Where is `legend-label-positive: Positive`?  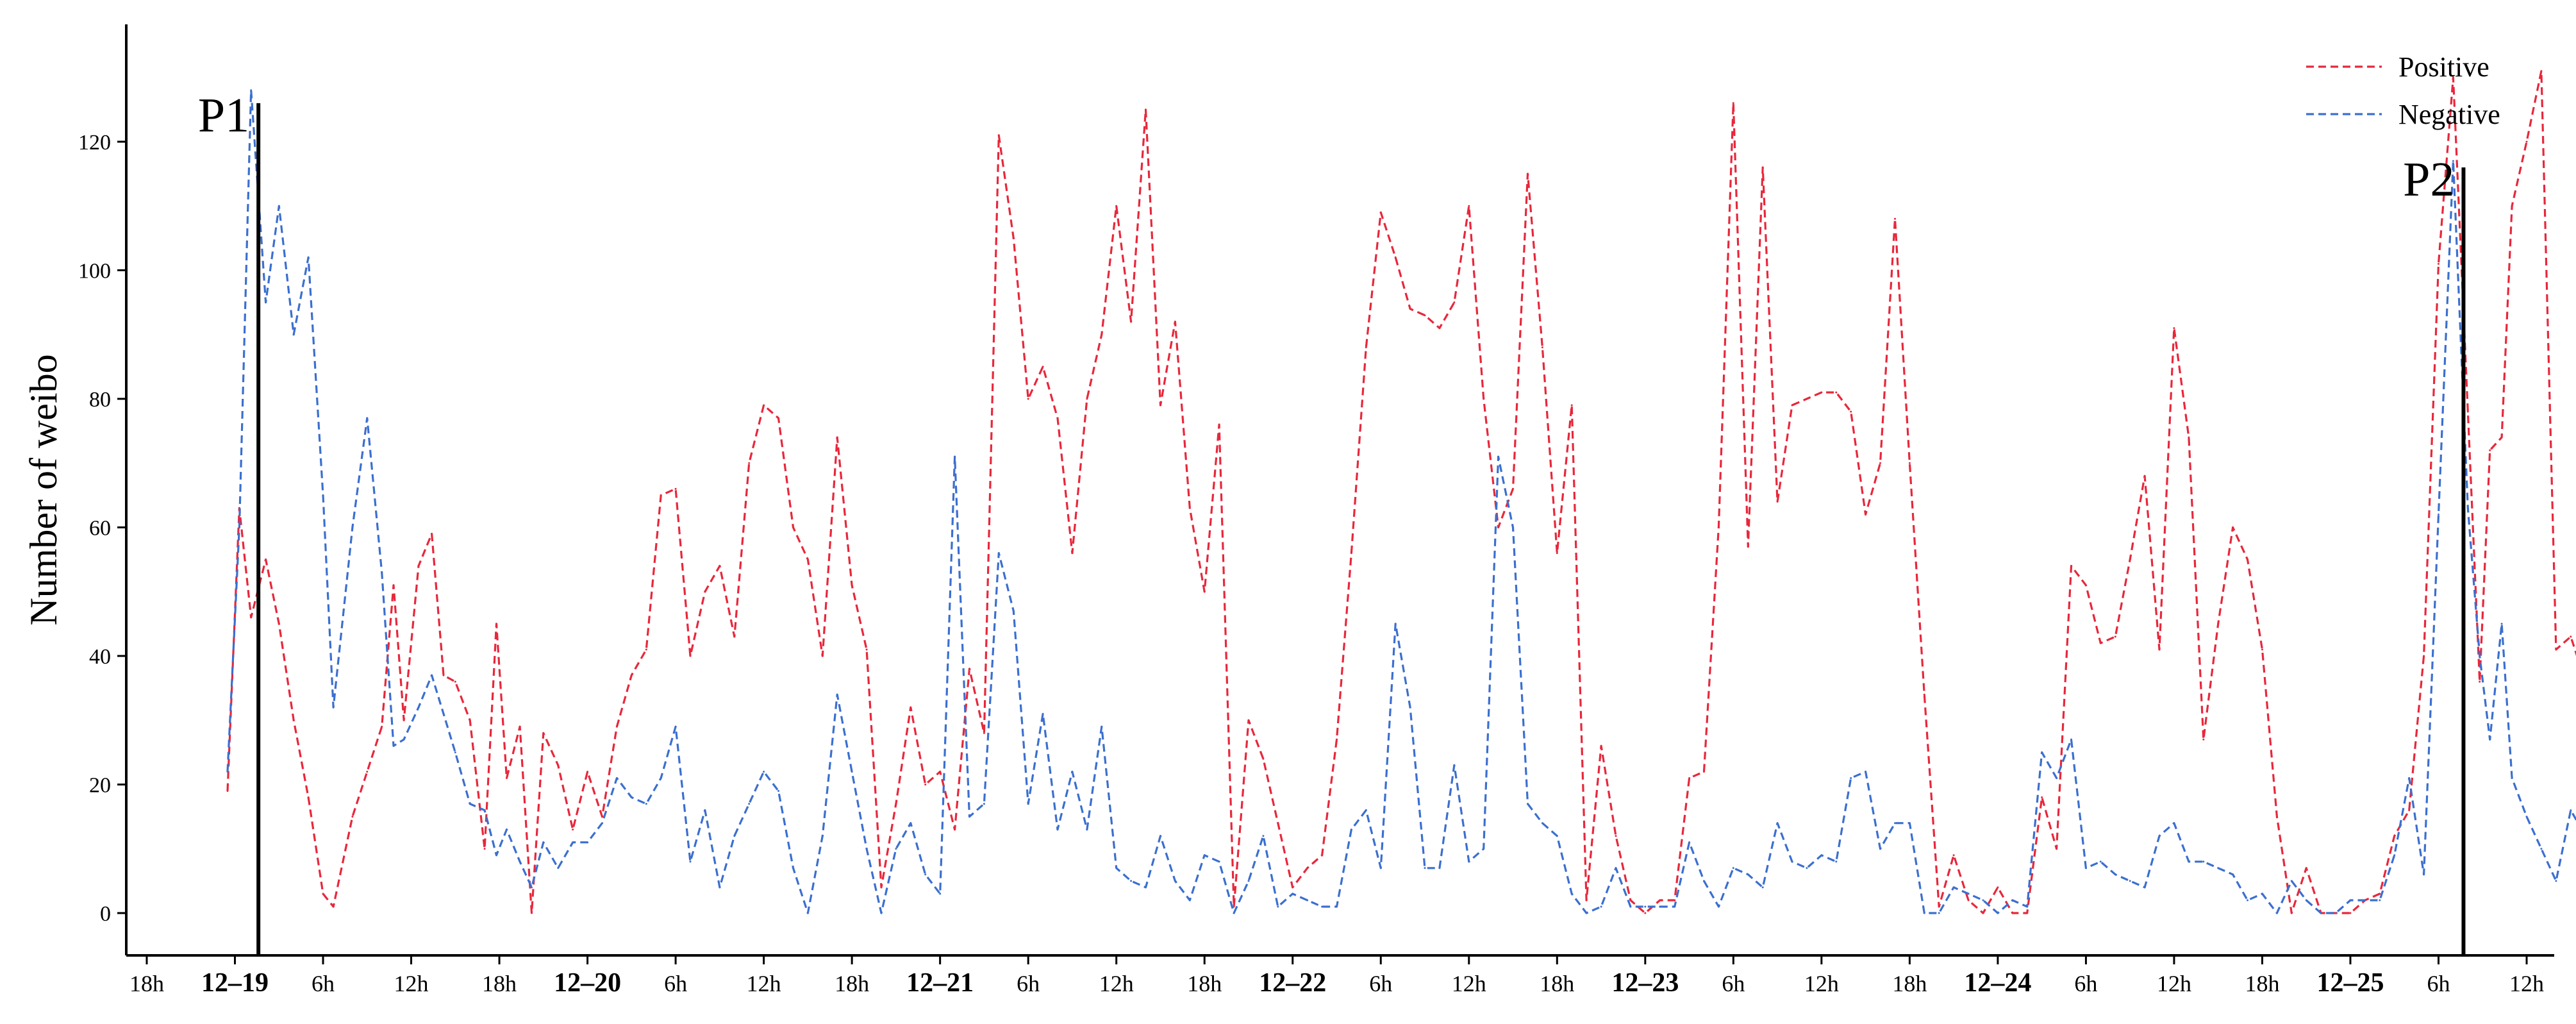 legend-label-positive: Positive is located at coordinates (2443, 67).